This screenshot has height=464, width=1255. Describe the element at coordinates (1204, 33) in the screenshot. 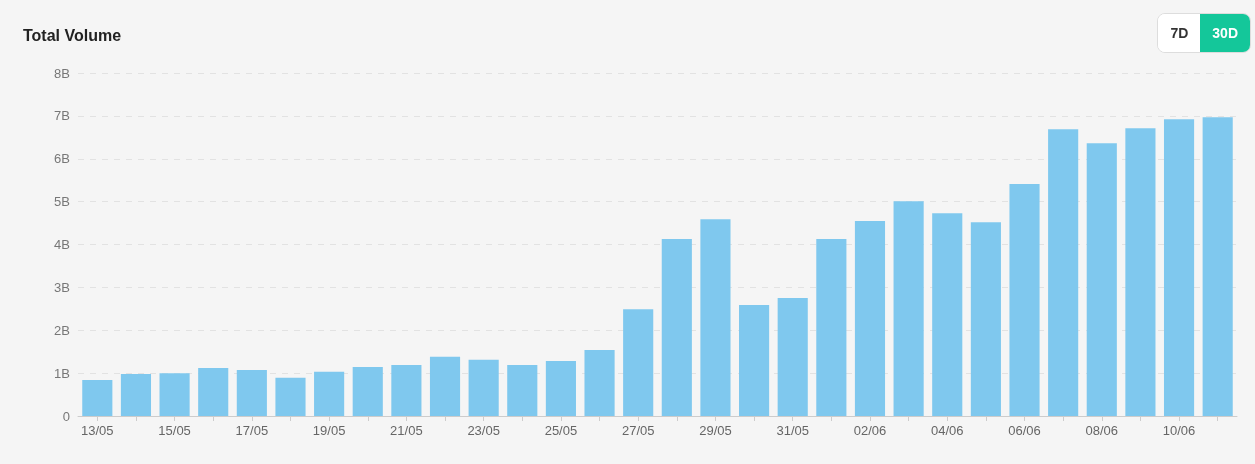

I see `range-toggle: 7D 30D` at that location.